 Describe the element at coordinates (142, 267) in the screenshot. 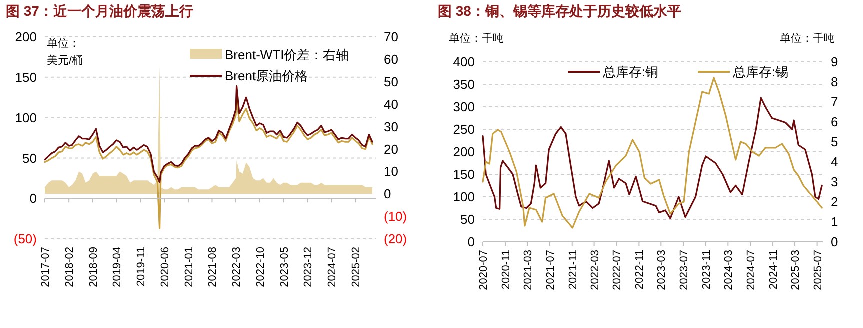

I see `x-tick-label: 2019-11` at that location.